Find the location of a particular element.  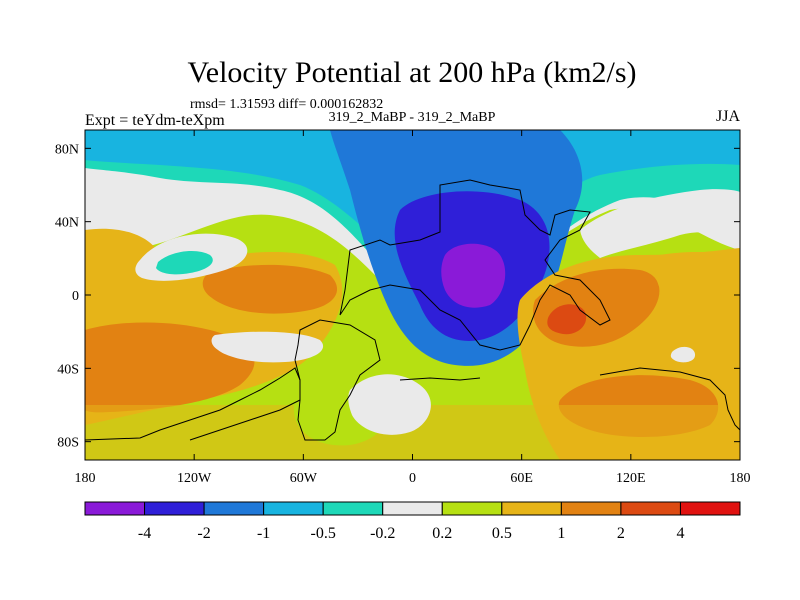

contour-band-0.5-1-southern-ocean is located at coordinates (412, 432).